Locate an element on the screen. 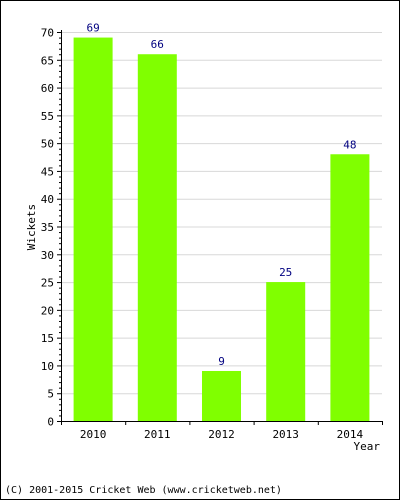 The width and height of the screenshot is (400, 500). data-label-2012: 9 is located at coordinates (221, 361).